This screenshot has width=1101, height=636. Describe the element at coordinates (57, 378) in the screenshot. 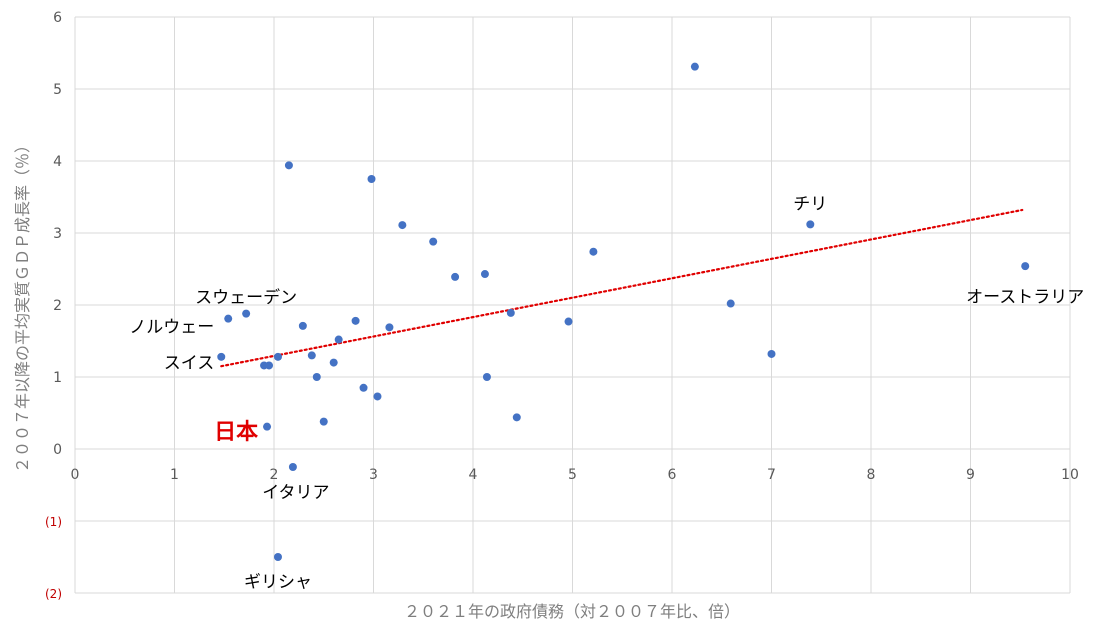

I see `y-tick-label: 1` at that location.